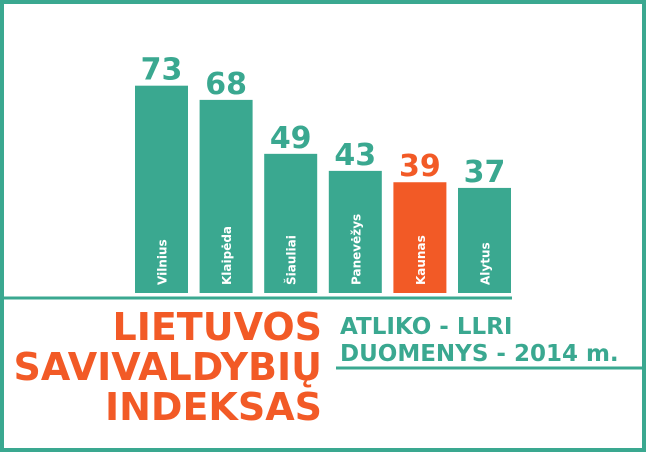 The height and width of the screenshot is (452, 646). I want to click on chart-subtitle: DUOMENYS - 2014 m., so click(479, 354).